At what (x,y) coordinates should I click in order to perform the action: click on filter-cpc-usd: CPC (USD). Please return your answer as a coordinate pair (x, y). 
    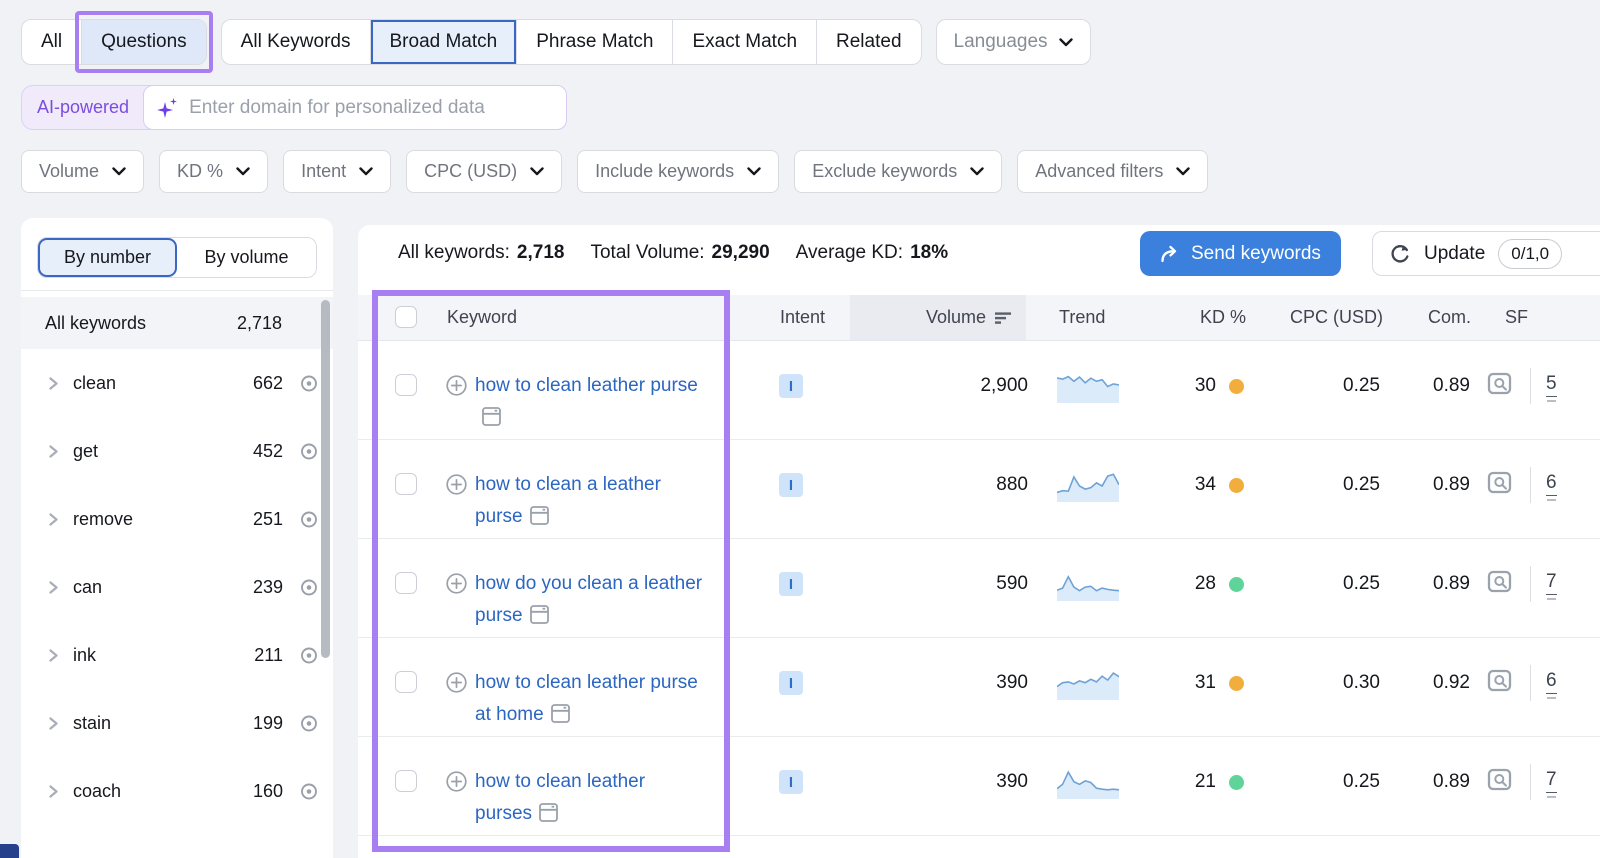
    Looking at the image, I should click on (484, 171).